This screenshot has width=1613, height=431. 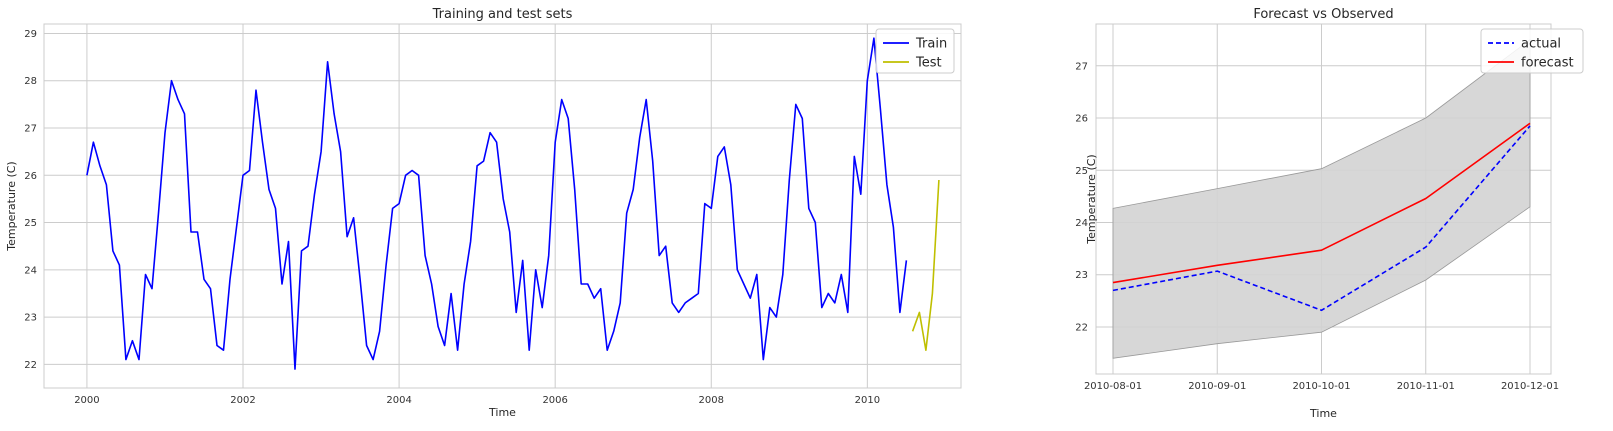 I want to click on legend-test-label: Test, so click(x=928, y=63).